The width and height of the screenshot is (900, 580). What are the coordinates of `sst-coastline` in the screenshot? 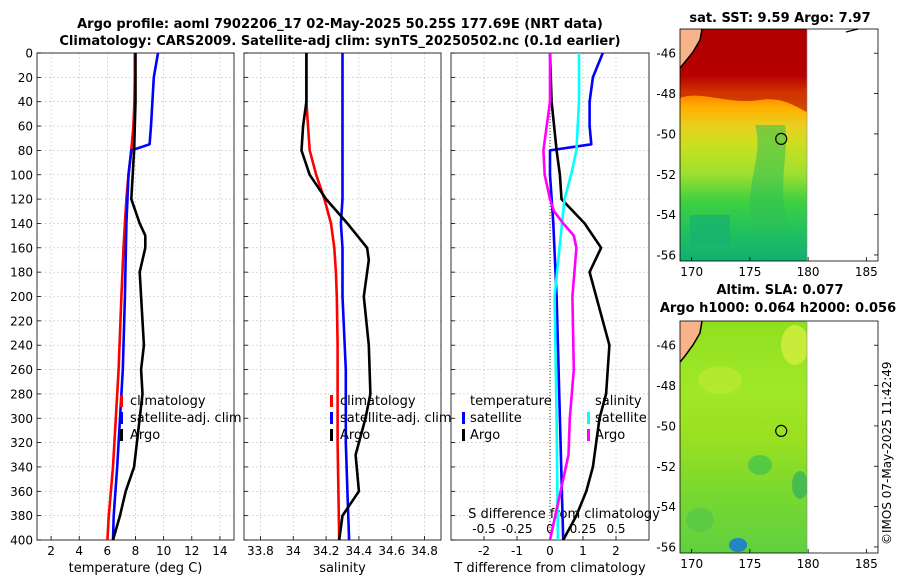 It's located at (691, 49).